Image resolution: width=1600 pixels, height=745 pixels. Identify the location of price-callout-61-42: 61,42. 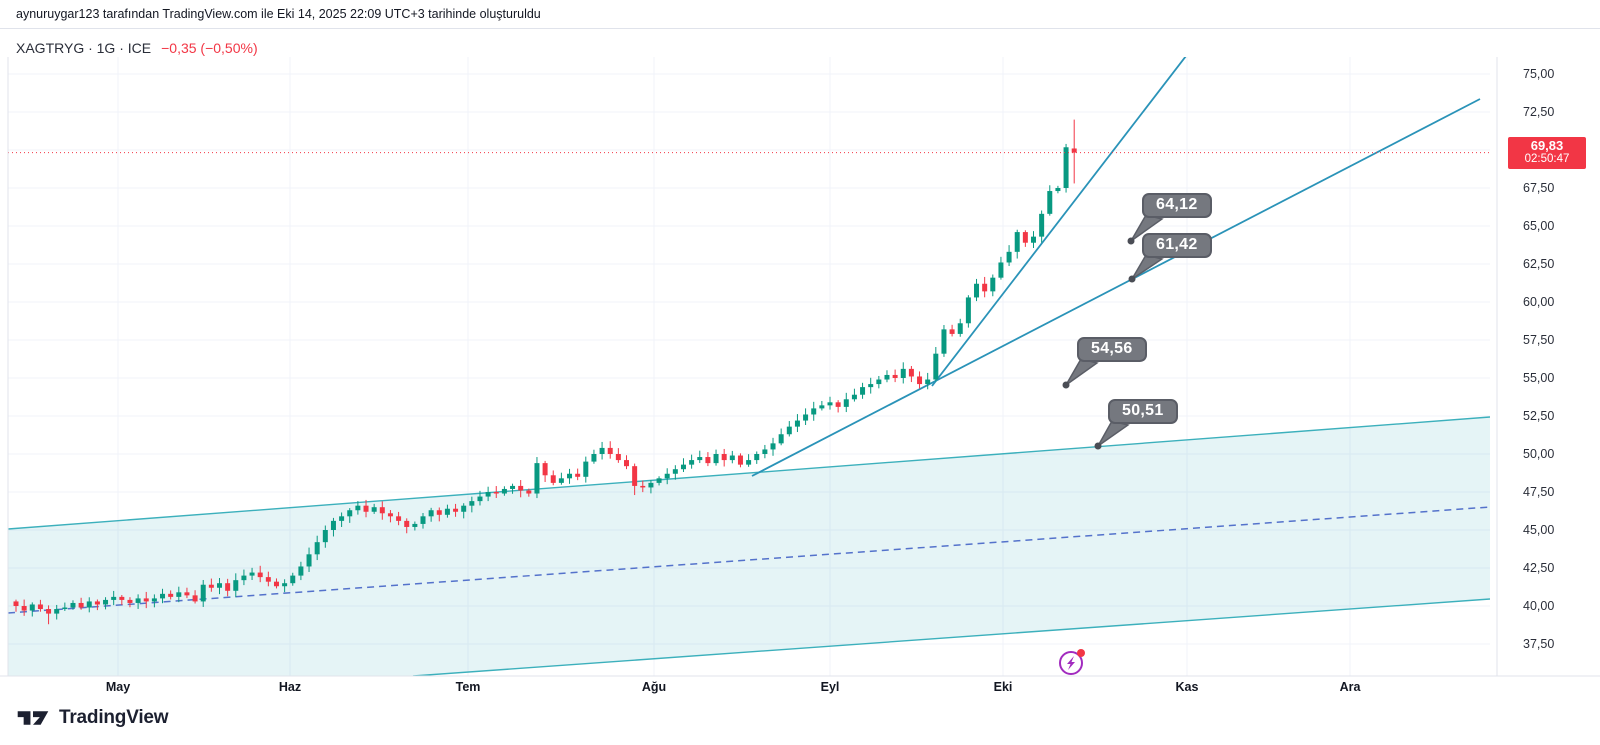
(1177, 245).